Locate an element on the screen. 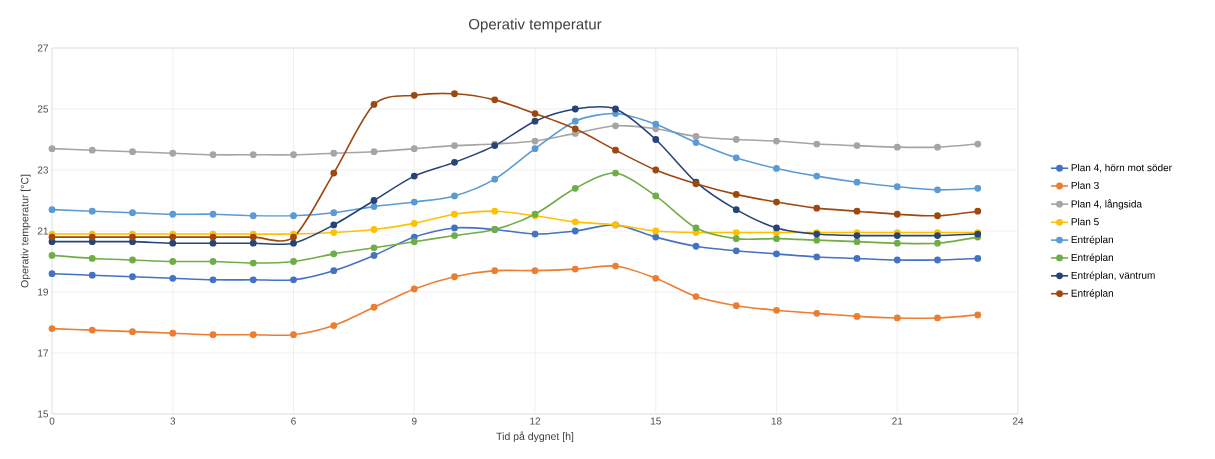 The height and width of the screenshot is (459, 1215). y-tick-label: 17 is located at coordinates (43, 353).